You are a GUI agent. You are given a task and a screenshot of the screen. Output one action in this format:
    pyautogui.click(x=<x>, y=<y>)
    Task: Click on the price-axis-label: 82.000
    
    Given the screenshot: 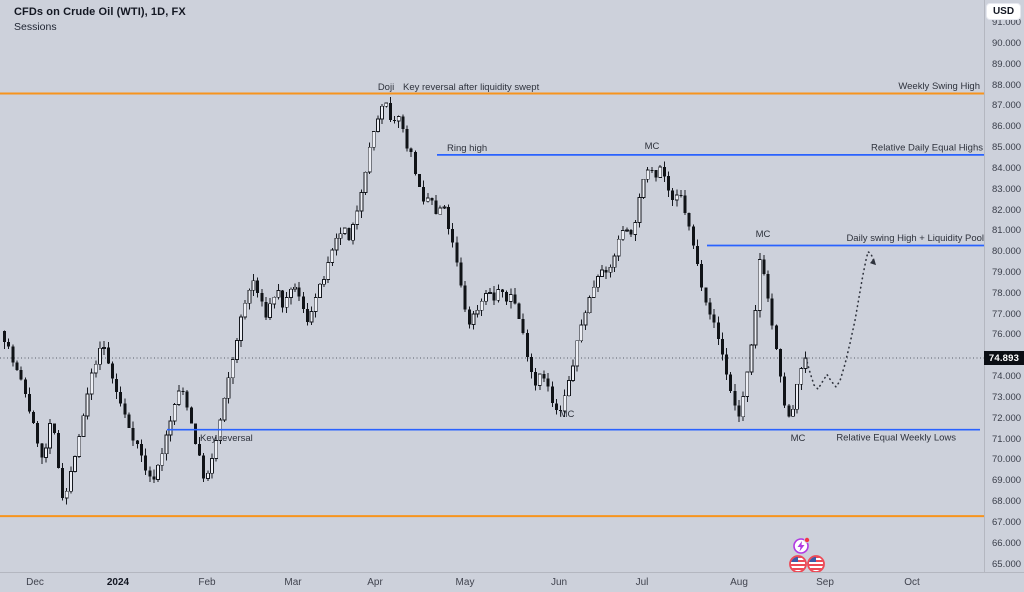 What is the action you would take?
    pyautogui.click(x=1007, y=210)
    